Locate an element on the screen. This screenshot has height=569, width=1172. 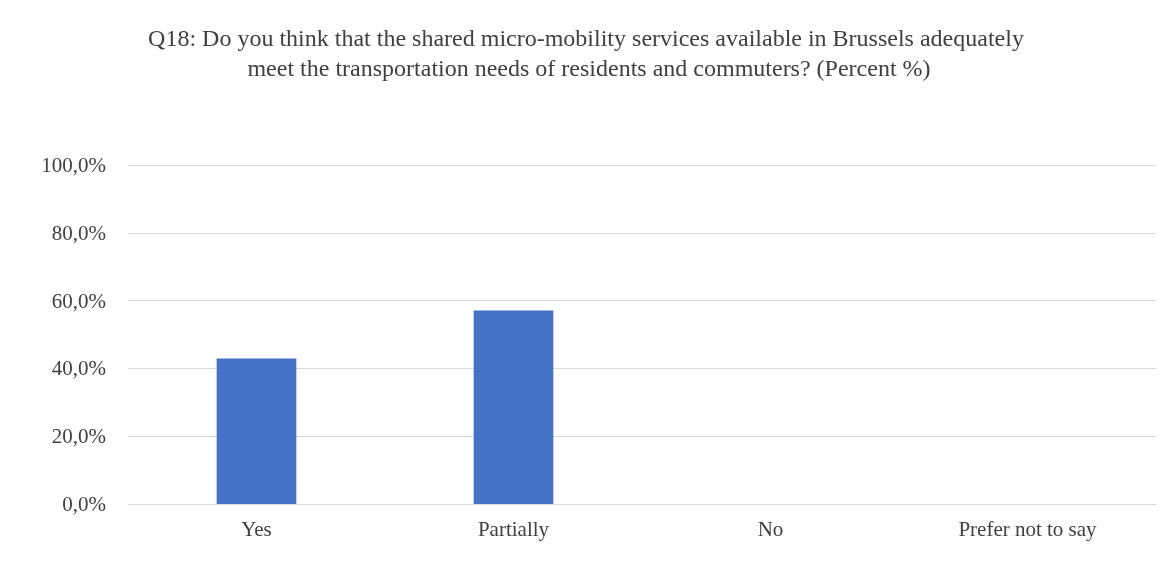
y-tick-label: 80,0% is located at coordinates (78, 232).